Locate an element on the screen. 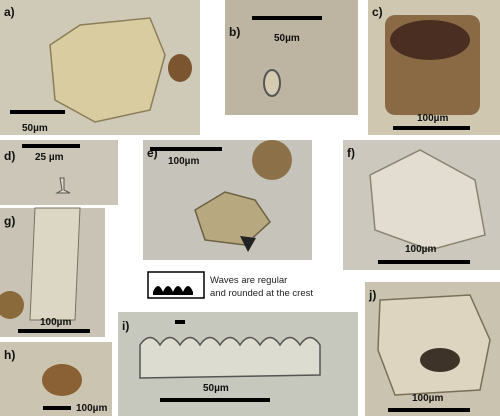 Image resolution: width=500 pixels, height=416 pixels. panel-label: c) is located at coordinates (377, 12).